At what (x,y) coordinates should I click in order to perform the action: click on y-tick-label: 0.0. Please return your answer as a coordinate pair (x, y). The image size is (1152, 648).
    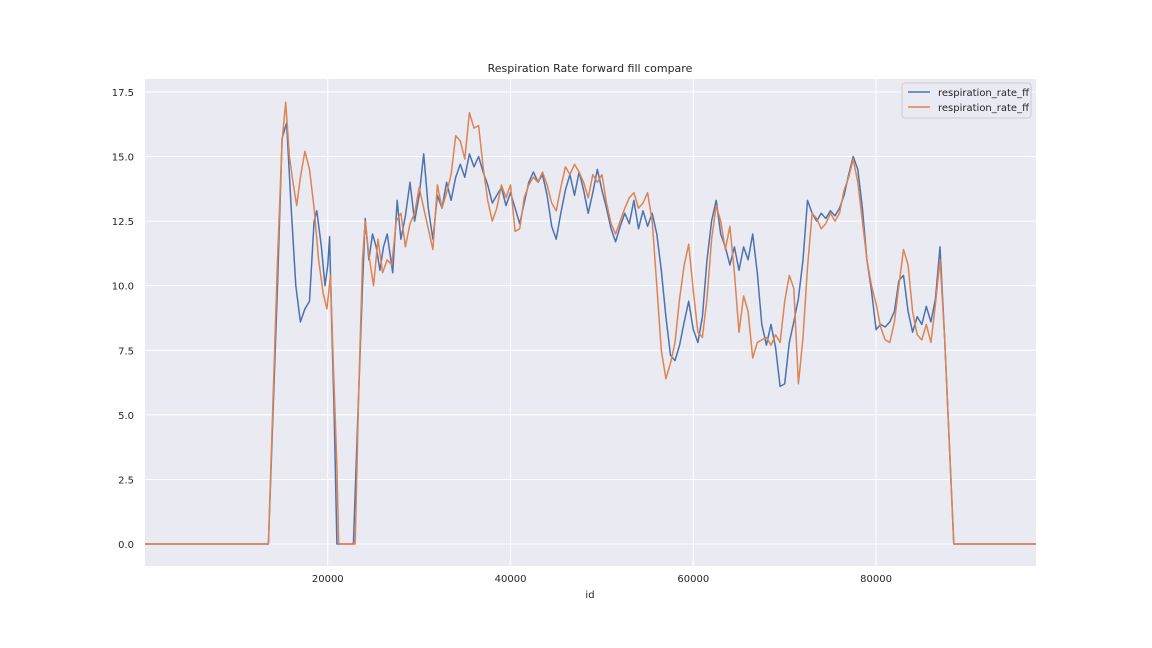
    Looking at the image, I should click on (126, 545).